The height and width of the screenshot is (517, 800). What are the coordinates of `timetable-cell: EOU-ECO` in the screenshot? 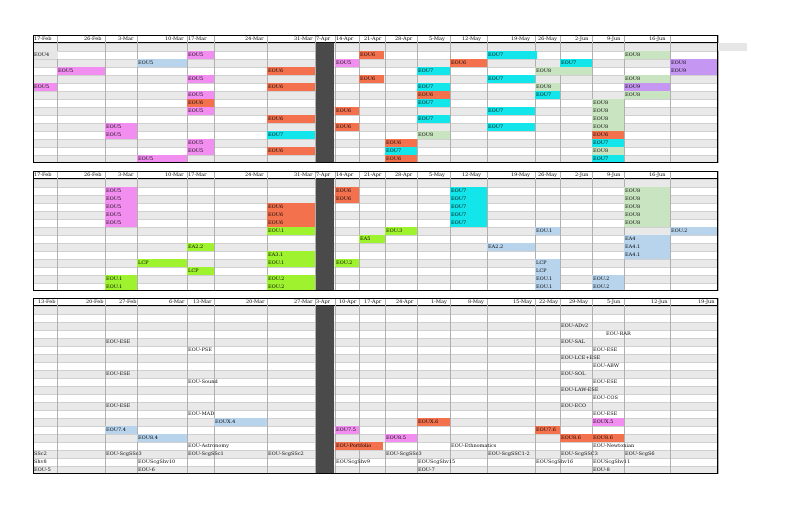 It's located at (574, 406).